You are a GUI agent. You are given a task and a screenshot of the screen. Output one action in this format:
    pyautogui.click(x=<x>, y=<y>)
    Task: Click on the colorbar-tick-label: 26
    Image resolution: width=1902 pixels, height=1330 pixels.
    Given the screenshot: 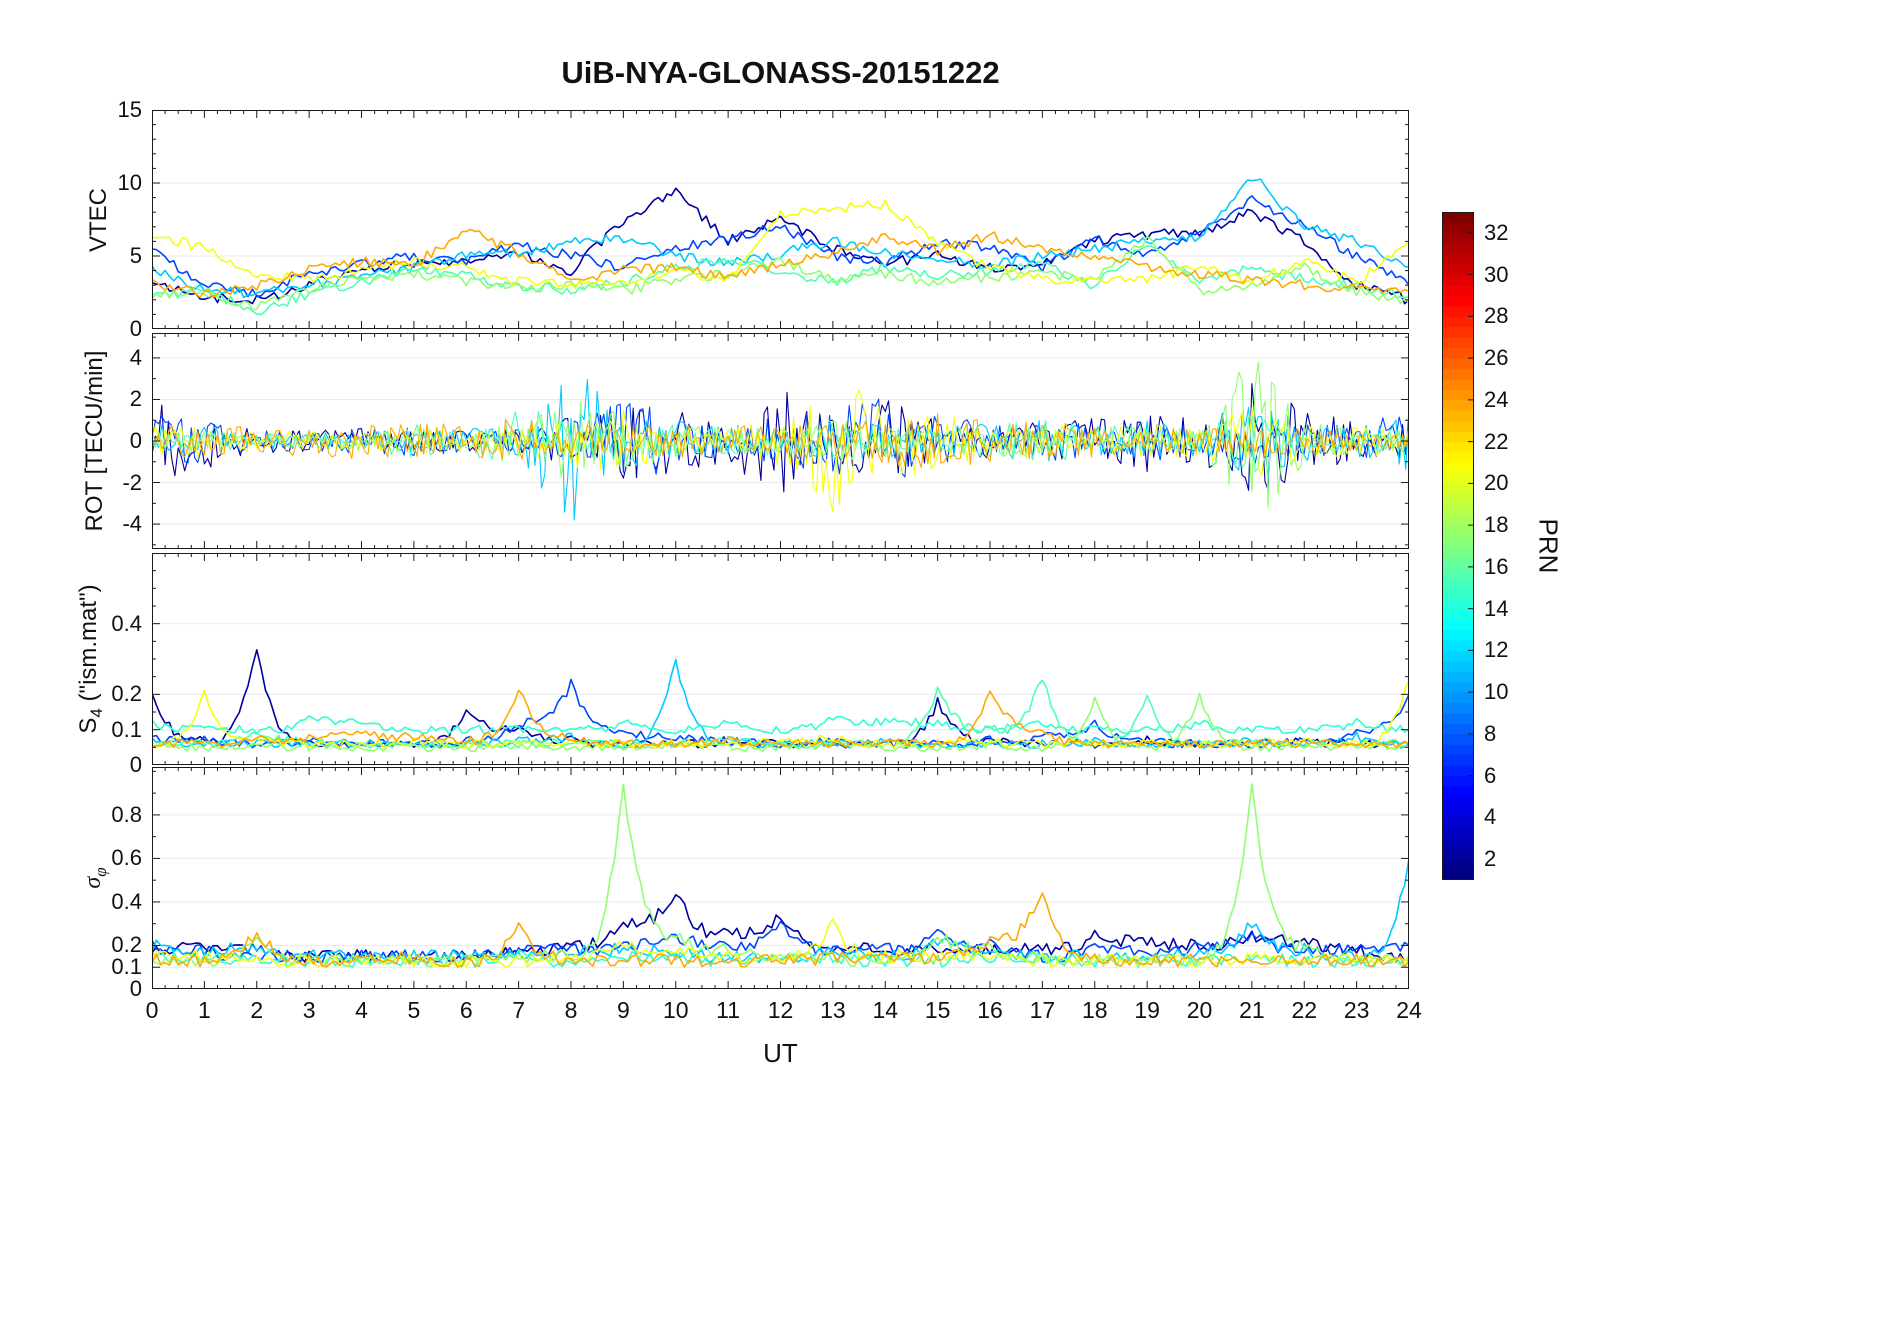 What is the action you would take?
    pyautogui.click(x=1496, y=358)
    